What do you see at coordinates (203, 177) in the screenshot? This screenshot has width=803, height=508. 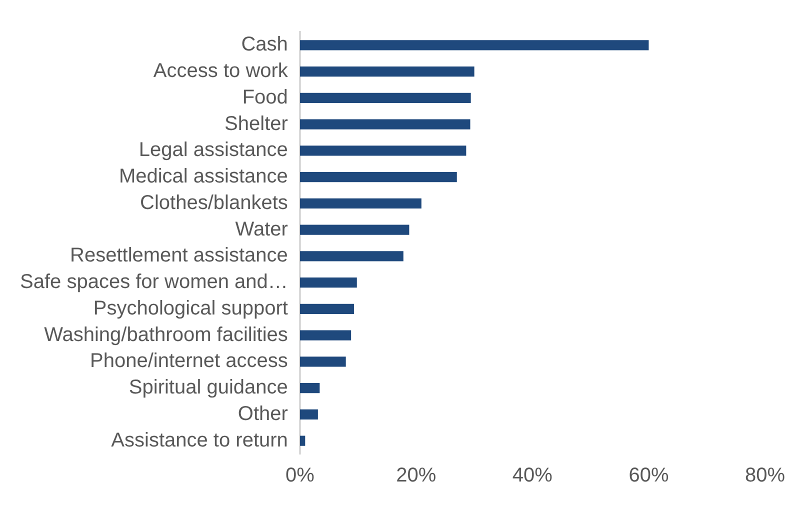 I see `y-tick-label: Medical assistance` at bounding box center [203, 177].